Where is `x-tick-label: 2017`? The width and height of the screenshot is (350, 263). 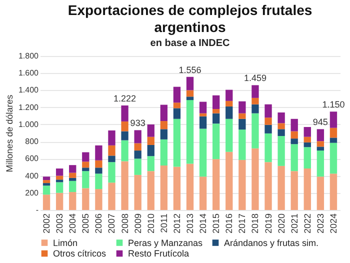 x-tick-label: 2017 is located at coordinates (242, 224).